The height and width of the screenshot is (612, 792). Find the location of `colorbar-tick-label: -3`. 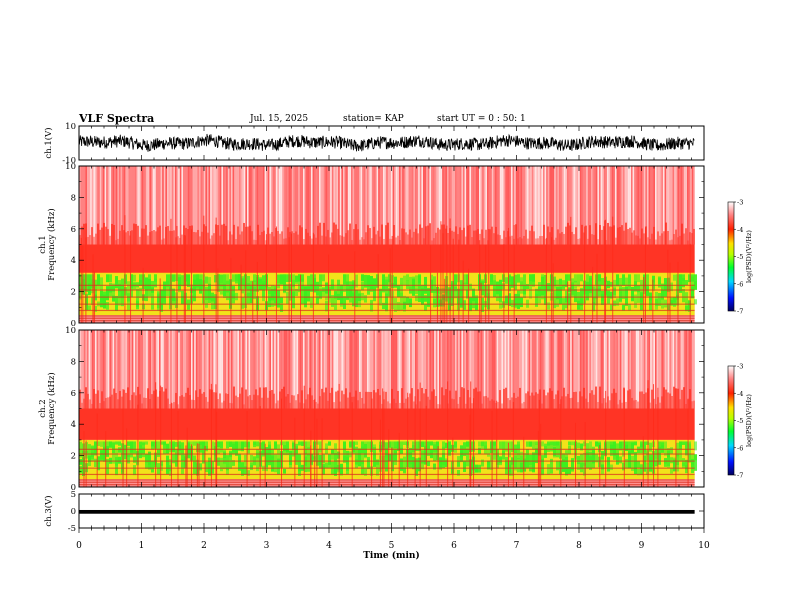

colorbar-tick-label: -3 is located at coordinates (740, 367).